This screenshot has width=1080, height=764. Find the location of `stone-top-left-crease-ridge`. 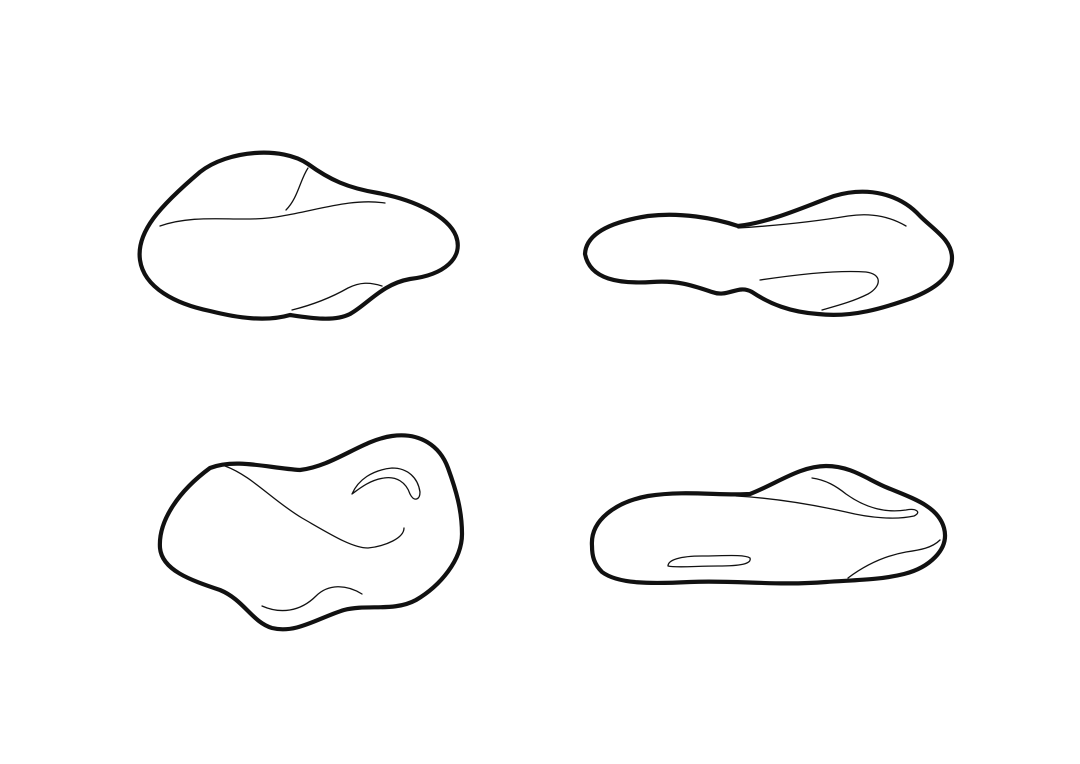

stone-top-left-crease-ridge is located at coordinates (297, 189).